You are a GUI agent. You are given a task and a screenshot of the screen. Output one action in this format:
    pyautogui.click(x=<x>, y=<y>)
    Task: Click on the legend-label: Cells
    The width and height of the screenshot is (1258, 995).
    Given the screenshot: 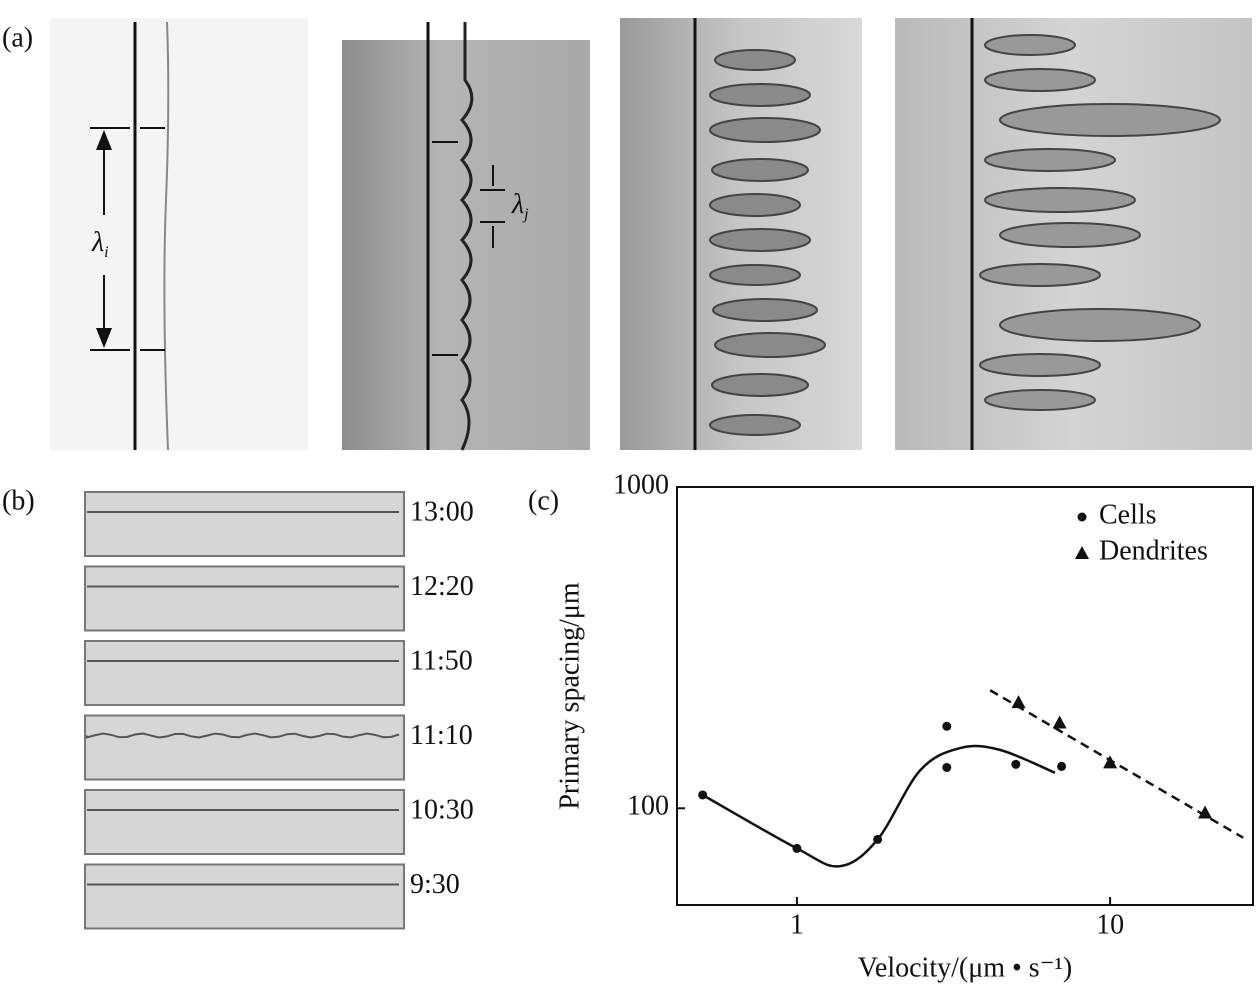 What is the action you would take?
    pyautogui.click(x=1128, y=514)
    